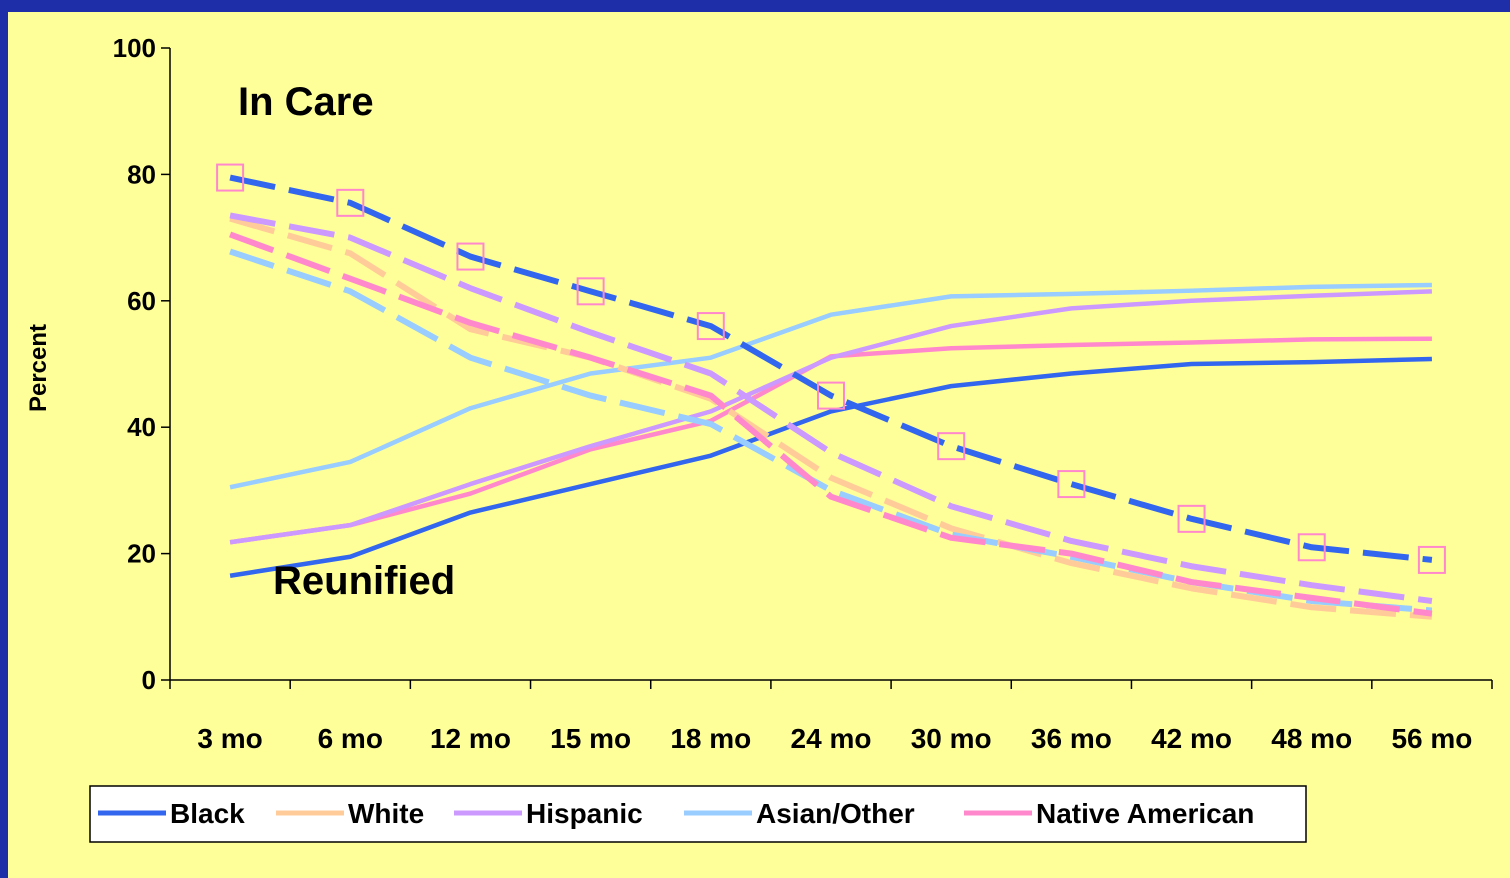  I want to click on x-tick-label: 24 mo, so click(831, 738).